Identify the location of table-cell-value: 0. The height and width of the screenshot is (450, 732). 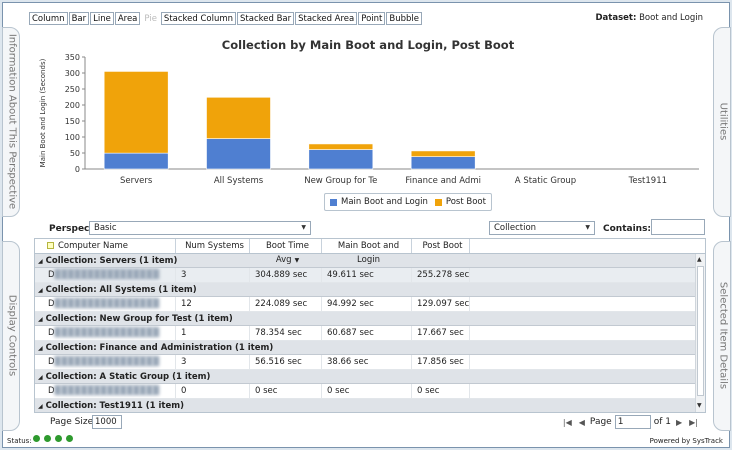
(184, 391).